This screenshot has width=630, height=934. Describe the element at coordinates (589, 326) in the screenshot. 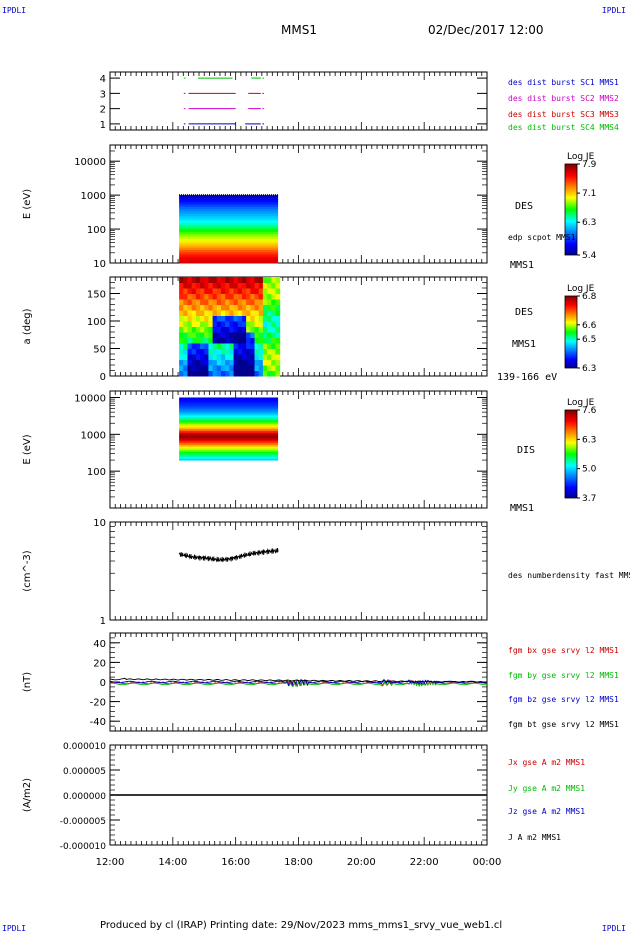

I see `colorbar-tick-label: 6.6` at that location.